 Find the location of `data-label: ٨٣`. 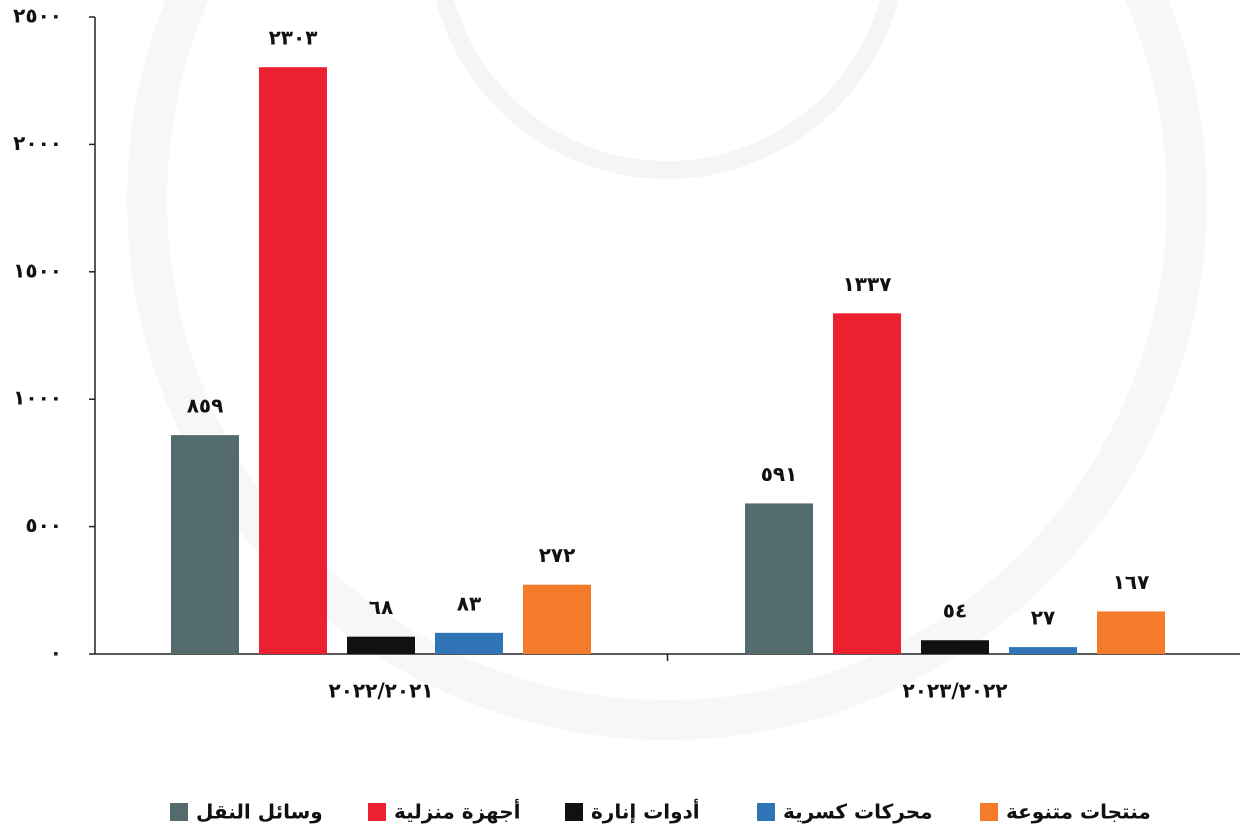

data-label: ٨٣ is located at coordinates (469, 603).